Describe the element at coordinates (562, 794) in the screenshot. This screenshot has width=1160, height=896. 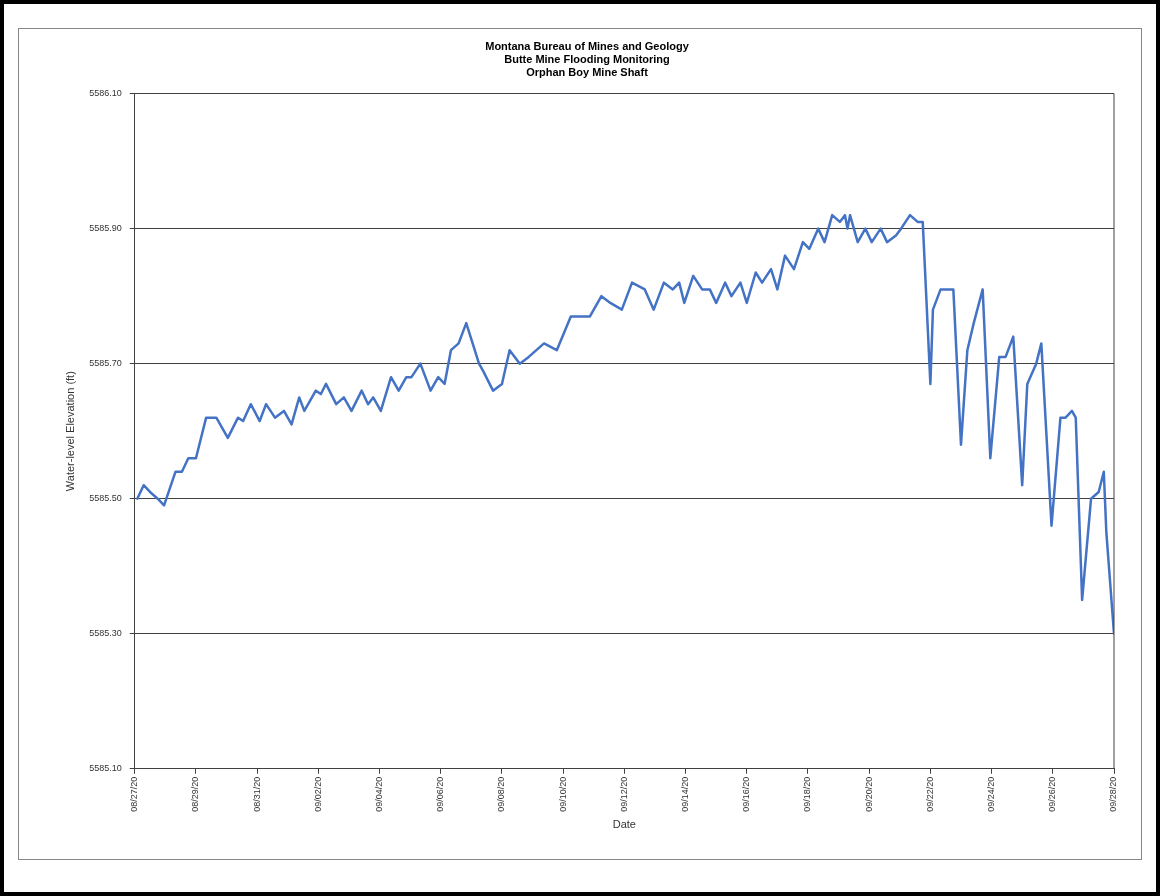
I see `x-tick-label: 09/10/20` at that location.